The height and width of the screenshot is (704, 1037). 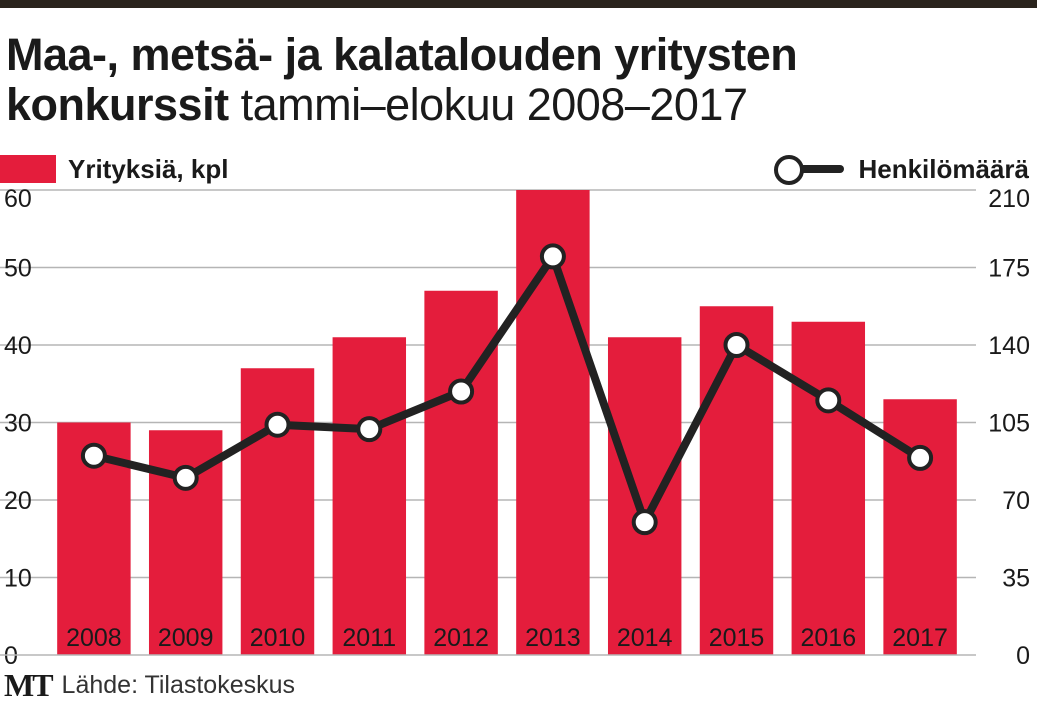 I want to click on y-right-tick-label: 70, so click(x=1016, y=501).